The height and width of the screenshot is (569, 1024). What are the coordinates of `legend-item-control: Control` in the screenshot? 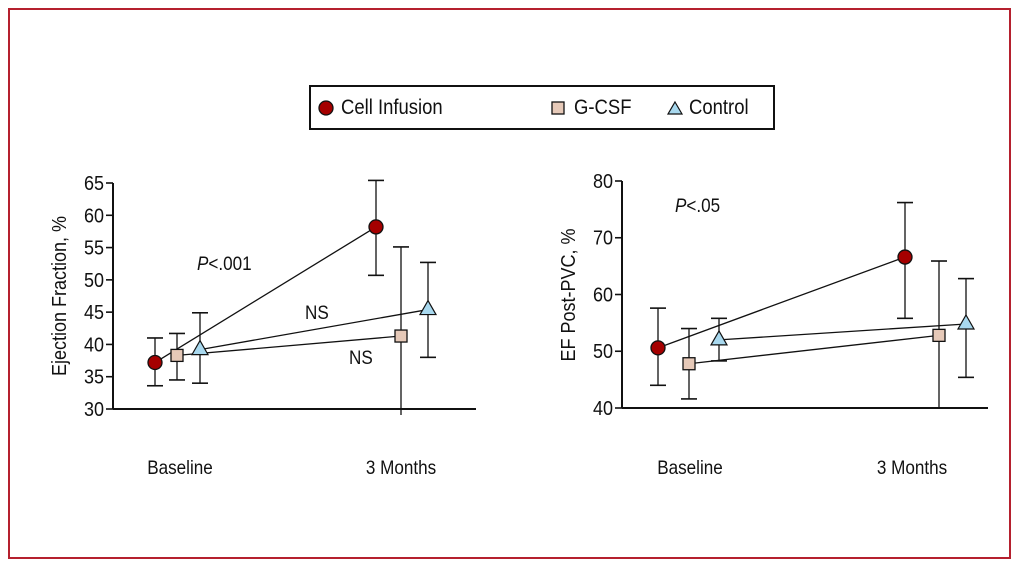 It's located at (711, 107).